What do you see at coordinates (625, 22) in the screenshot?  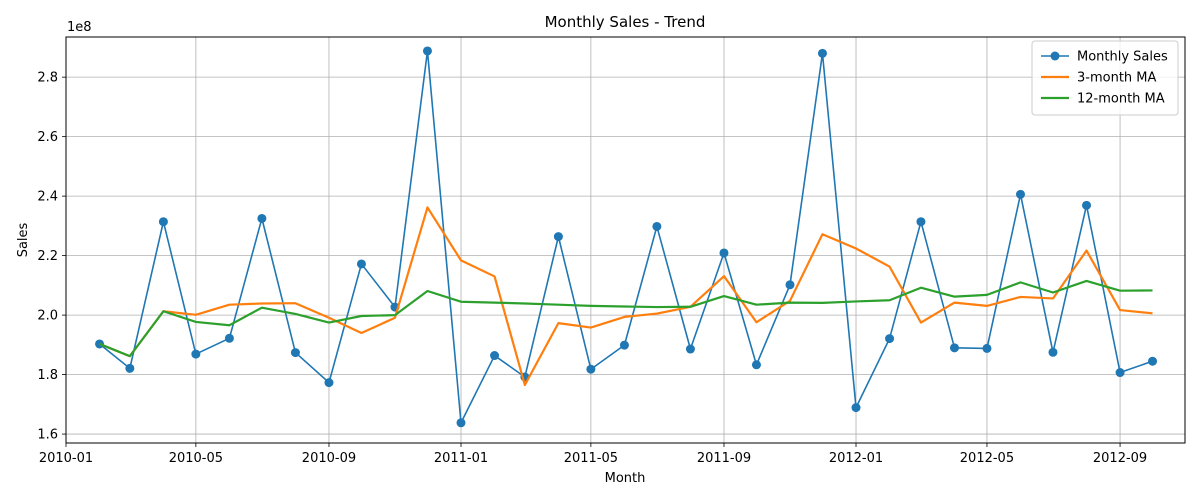 I see `chart-title: Monthly Sales - Trend` at bounding box center [625, 22].